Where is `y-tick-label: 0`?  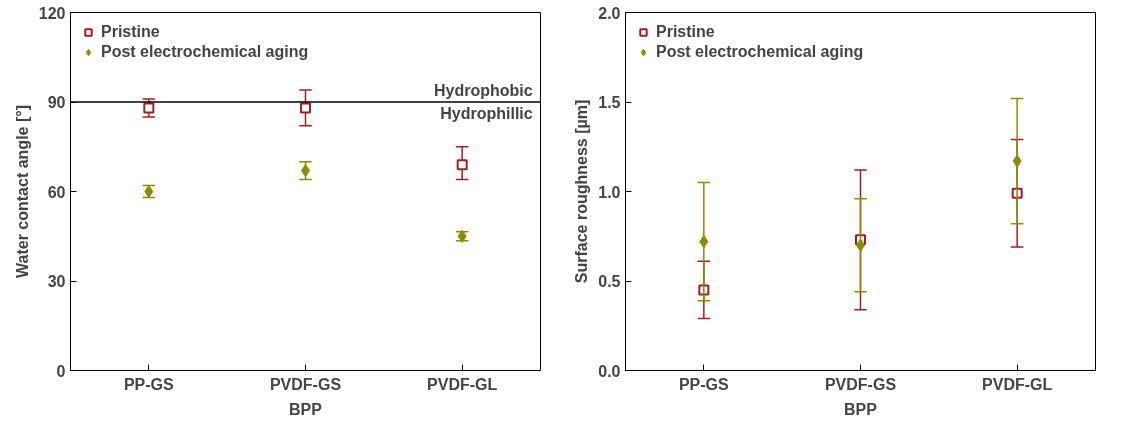 y-tick-label: 0 is located at coordinates (61, 371).